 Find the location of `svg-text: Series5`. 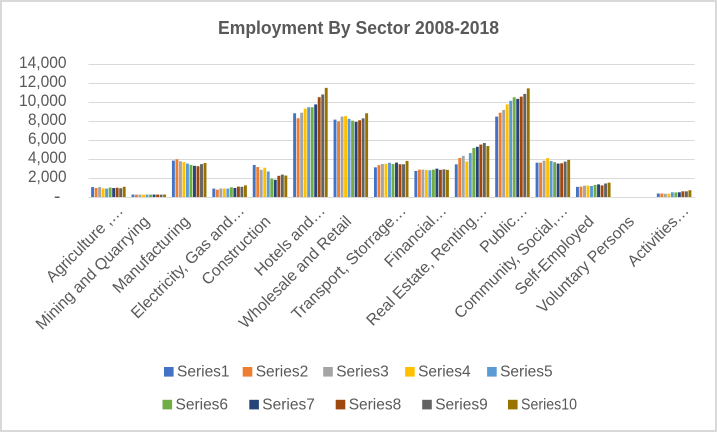

svg-text: Series5 is located at coordinates (526, 372).